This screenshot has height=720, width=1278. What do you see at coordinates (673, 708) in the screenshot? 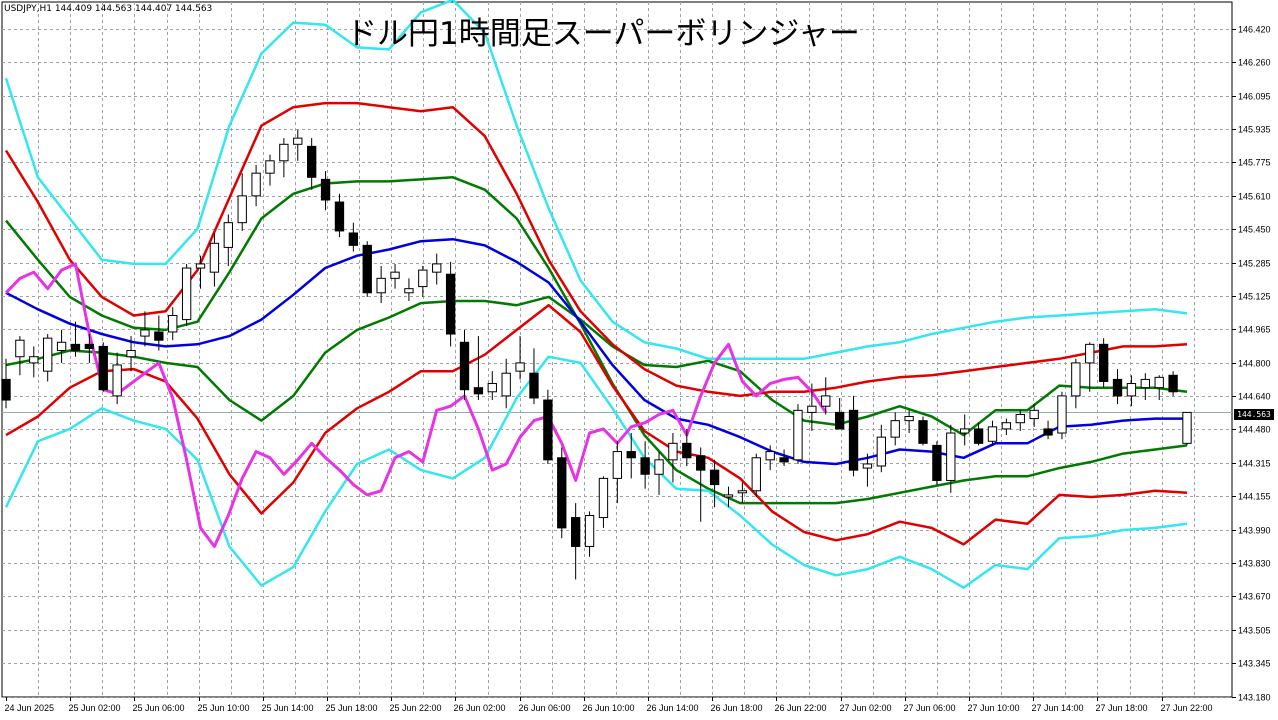
I see `x-tick-label: 26 Jun 14:00` at bounding box center [673, 708].